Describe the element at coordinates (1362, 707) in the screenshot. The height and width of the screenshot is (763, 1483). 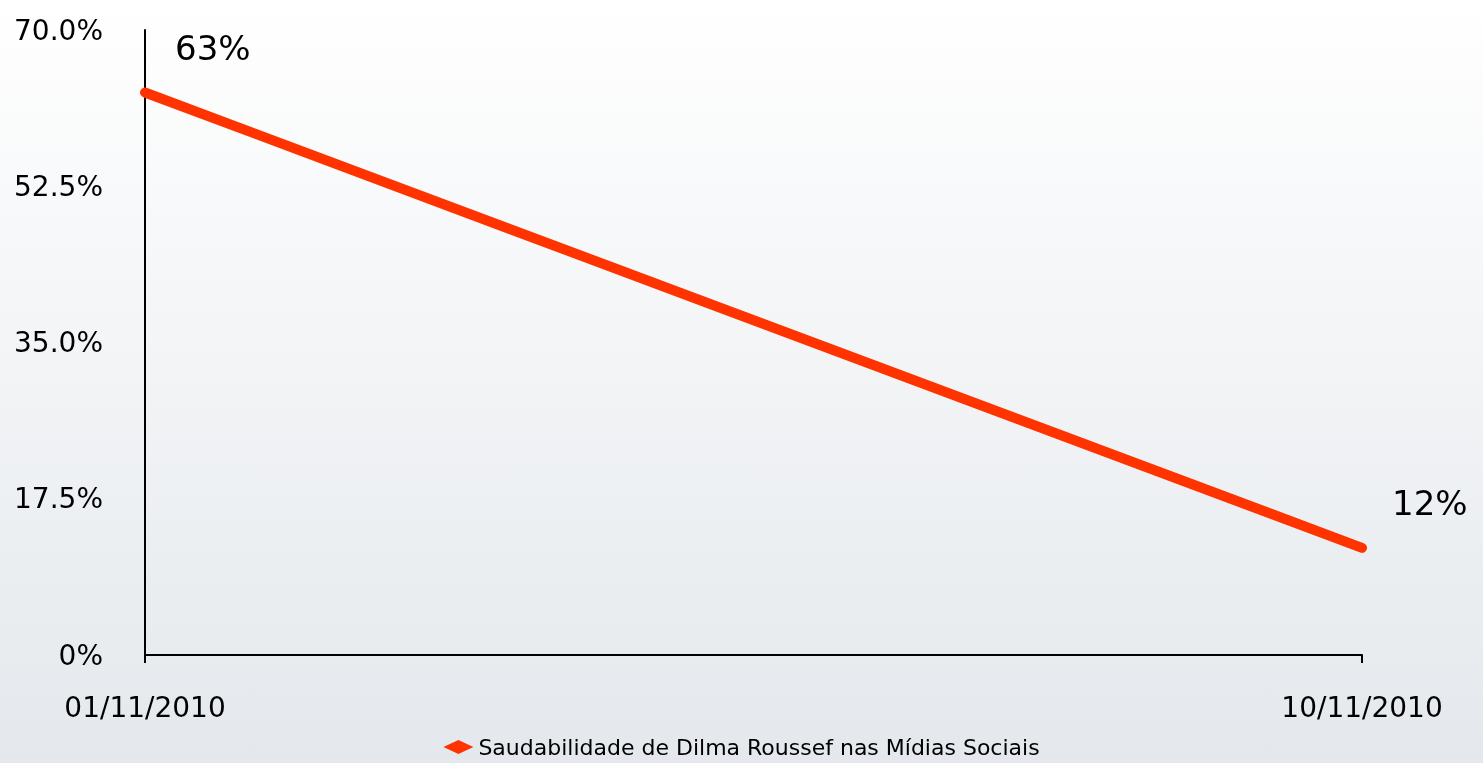
I see `x-tick-label: 10/11/2010` at that location.